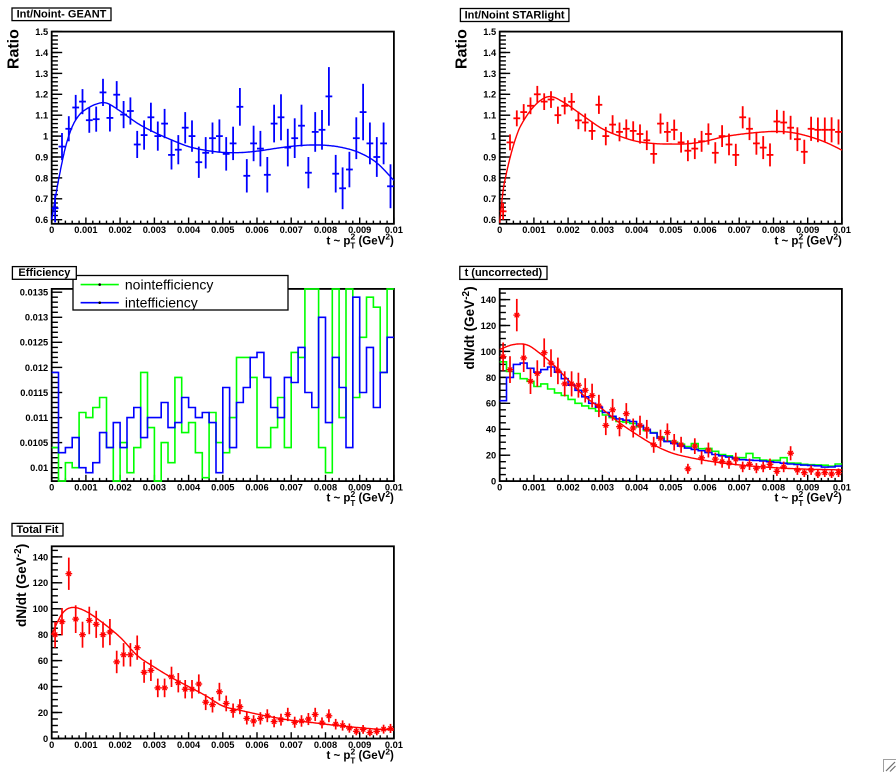 This screenshot has height=772, width=896. Describe the element at coordinates (36, 368) in the screenshot. I see `svg-text: 0.012` at that location.